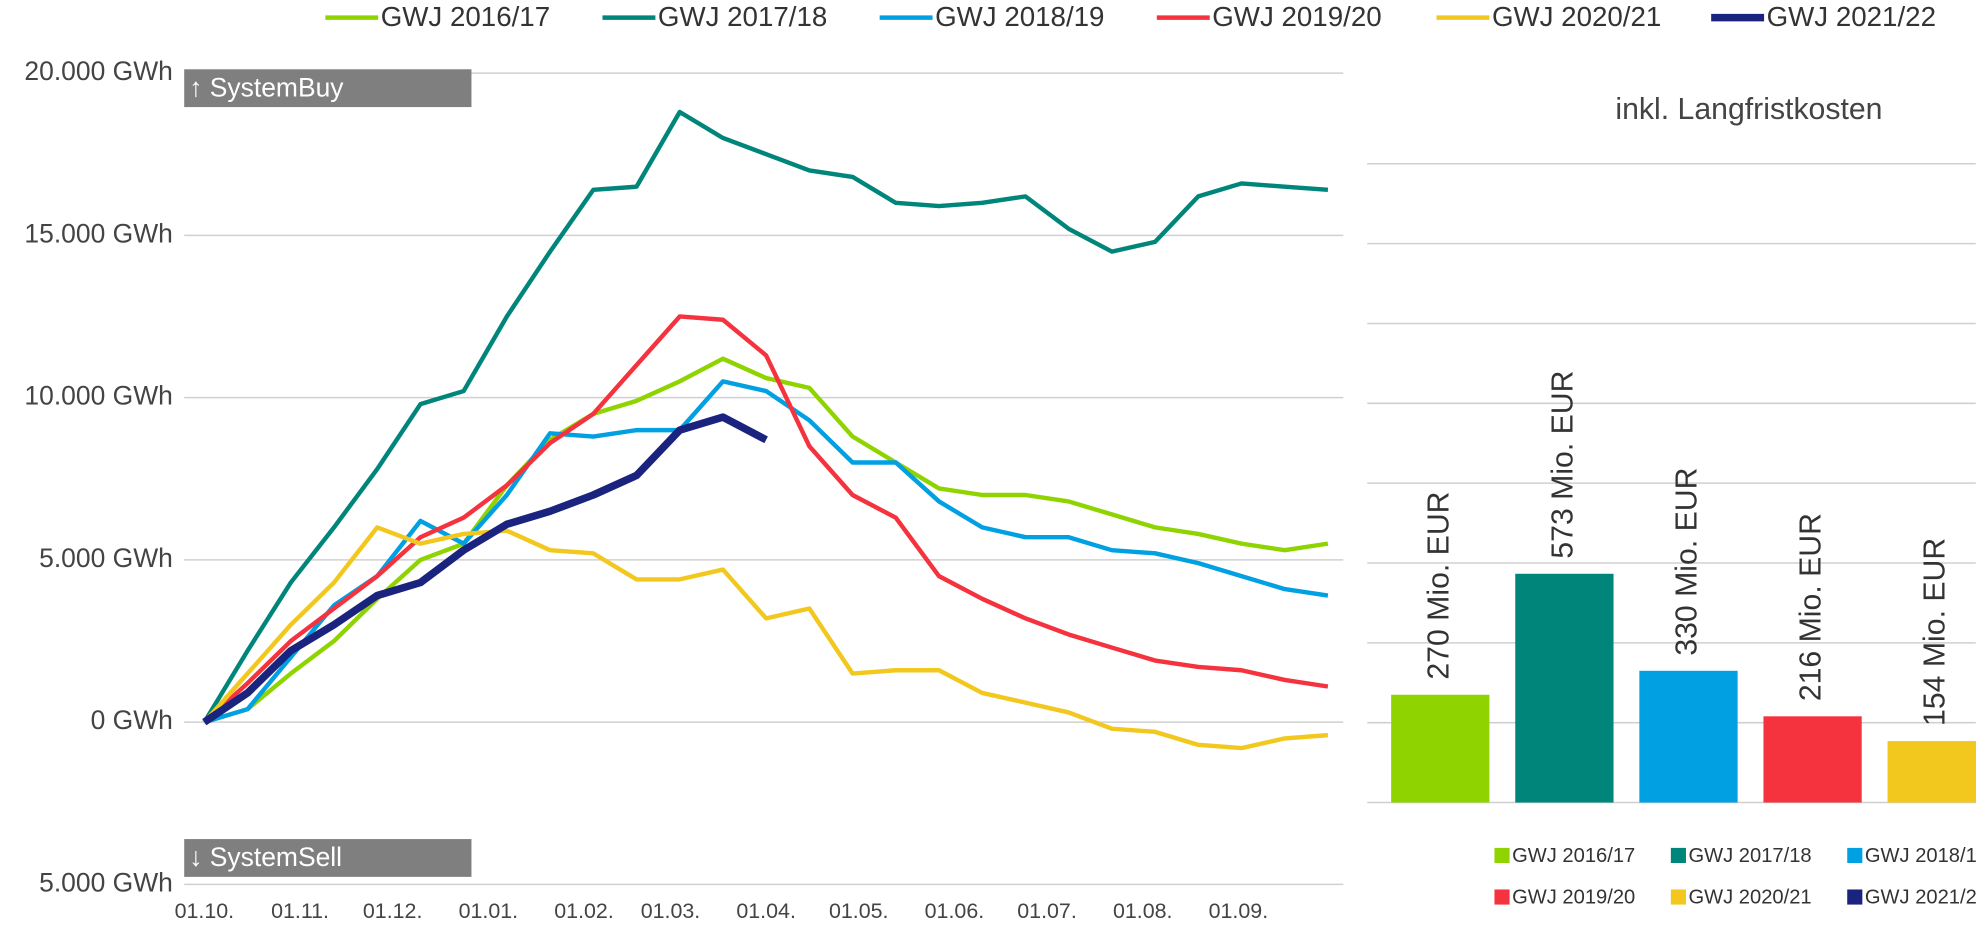  What do you see at coordinates (584, 911) in the screenshot?
I see `x-tick-label: 01.02.` at bounding box center [584, 911].